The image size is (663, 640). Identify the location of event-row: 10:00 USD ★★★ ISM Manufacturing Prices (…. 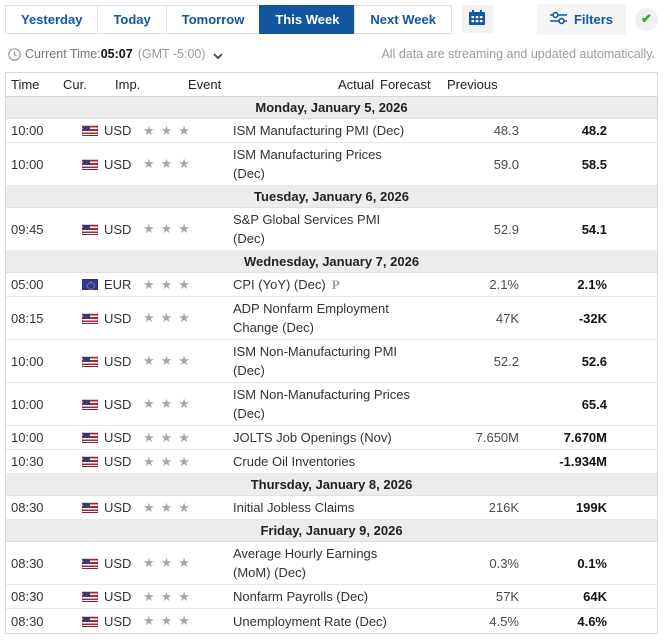
(331, 164).